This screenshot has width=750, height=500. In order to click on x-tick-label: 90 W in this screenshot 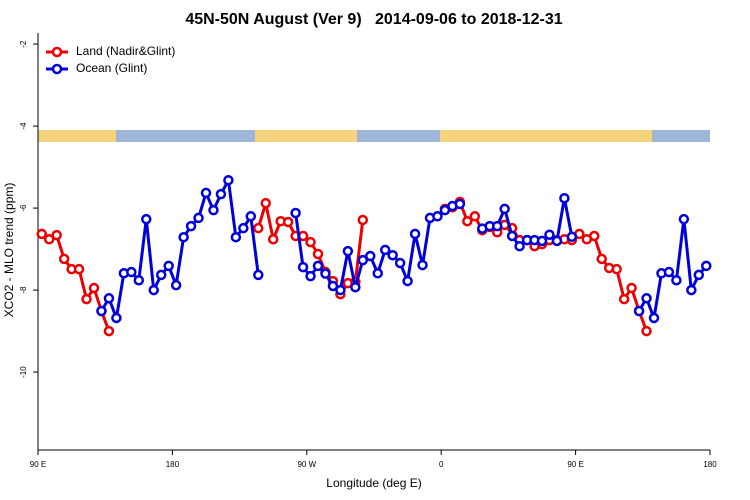, I will do `click(306, 464)`.